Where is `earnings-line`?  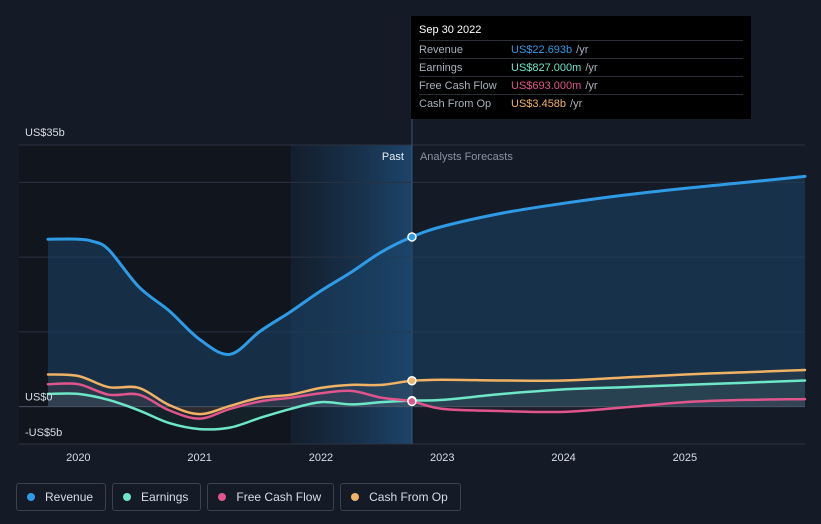
earnings-line is located at coordinates (426, 405).